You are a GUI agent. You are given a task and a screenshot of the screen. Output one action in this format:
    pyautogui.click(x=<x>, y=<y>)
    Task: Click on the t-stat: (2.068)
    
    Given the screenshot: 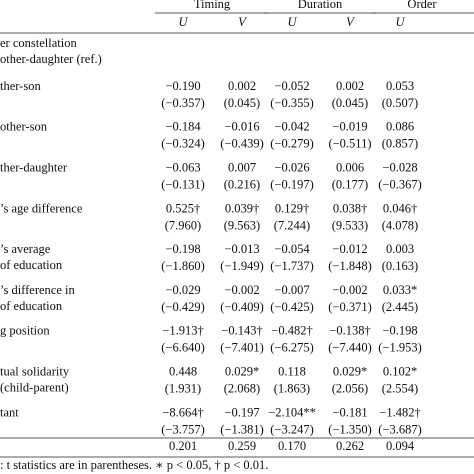 What is the action you would take?
    pyautogui.click(x=242, y=388)
    